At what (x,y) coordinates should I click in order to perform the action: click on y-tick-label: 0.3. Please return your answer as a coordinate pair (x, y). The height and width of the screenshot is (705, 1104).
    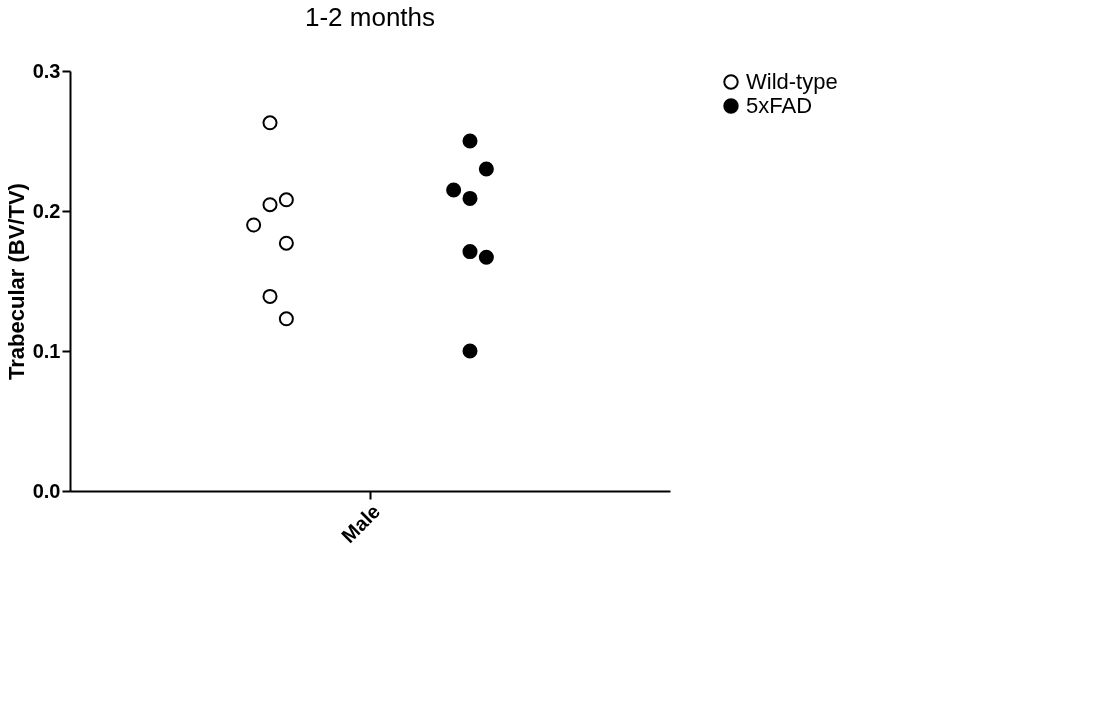
    Looking at the image, I should click on (46, 70).